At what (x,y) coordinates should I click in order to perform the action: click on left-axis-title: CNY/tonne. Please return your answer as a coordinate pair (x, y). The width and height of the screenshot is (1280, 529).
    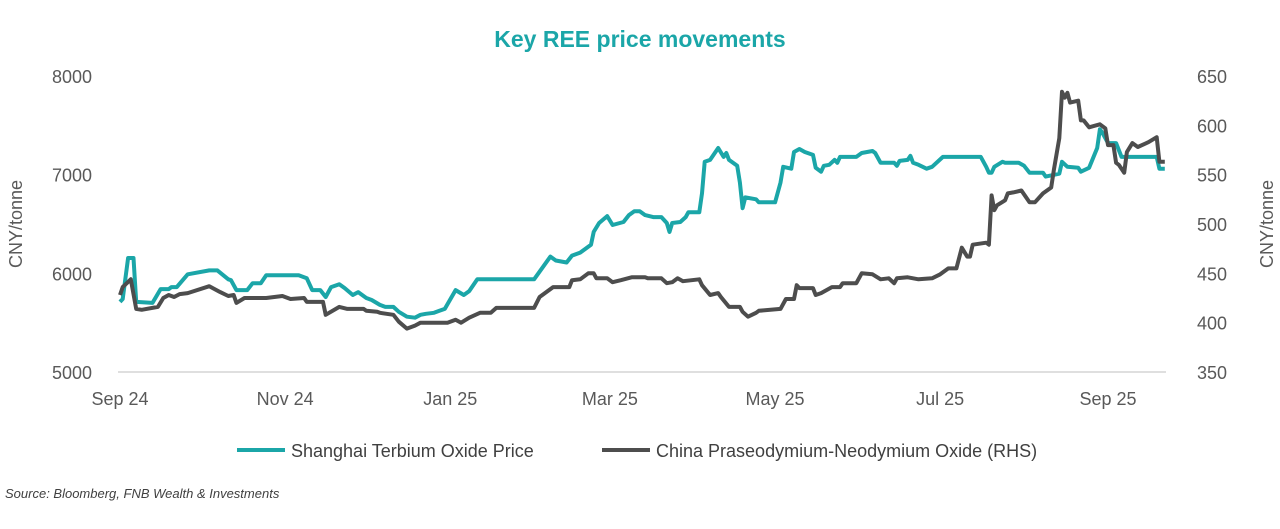
    Looking at the image, I should click on (16, 224).